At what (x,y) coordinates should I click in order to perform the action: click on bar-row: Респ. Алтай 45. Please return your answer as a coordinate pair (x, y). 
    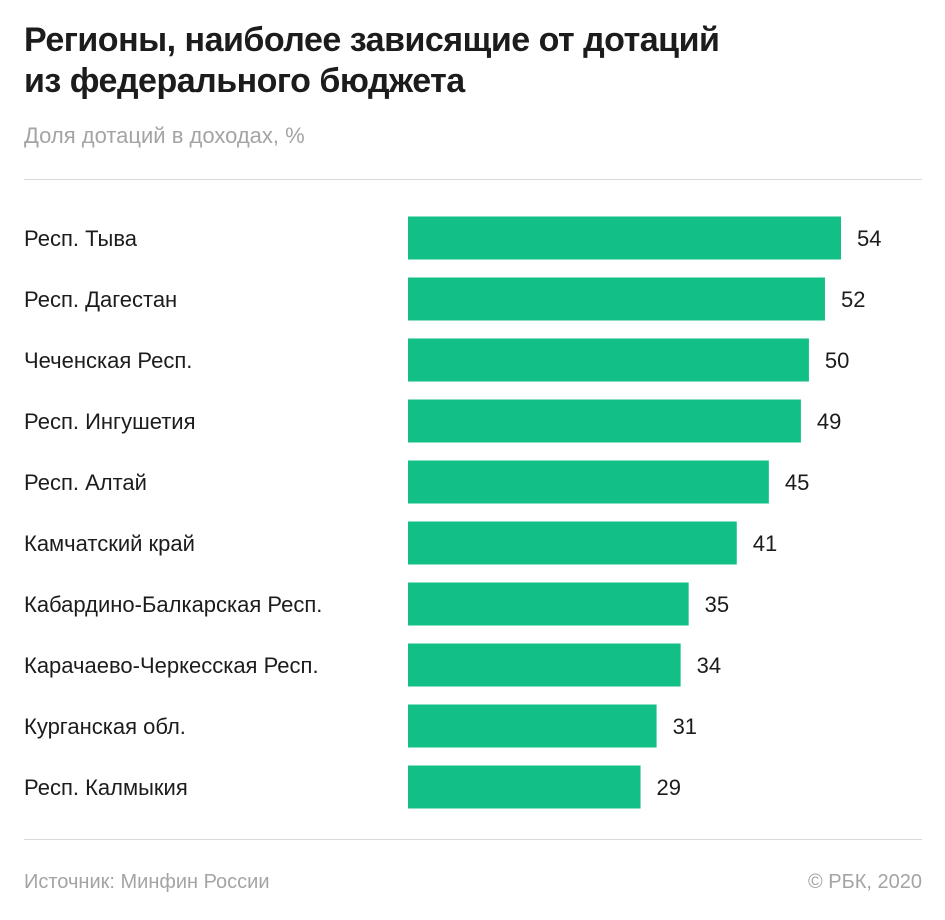
    Looking at the image, I should click on (416, 482).